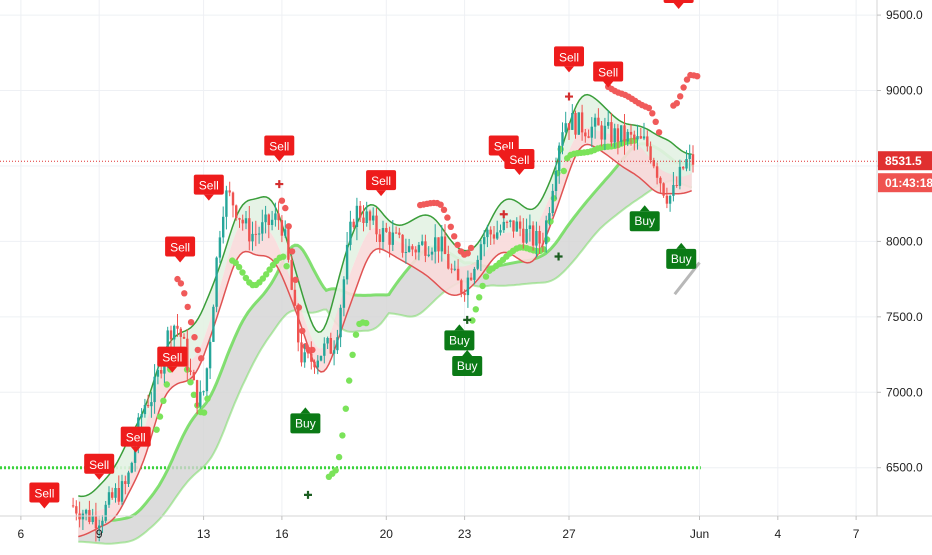 This screenshot has height=555, width=932. I want to click on x-tick-label: 23, so click(465, 534).